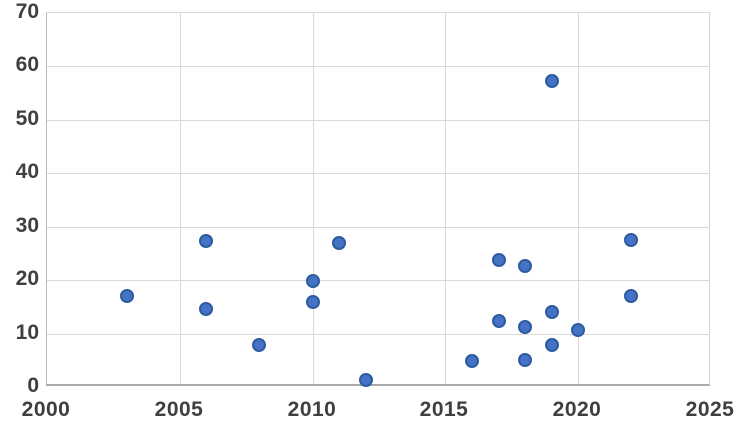 The image size is (736, 428). Describe the element at coordinates (444, 409) in the screenshot. I see `x-tick-label: 2015` at that location.